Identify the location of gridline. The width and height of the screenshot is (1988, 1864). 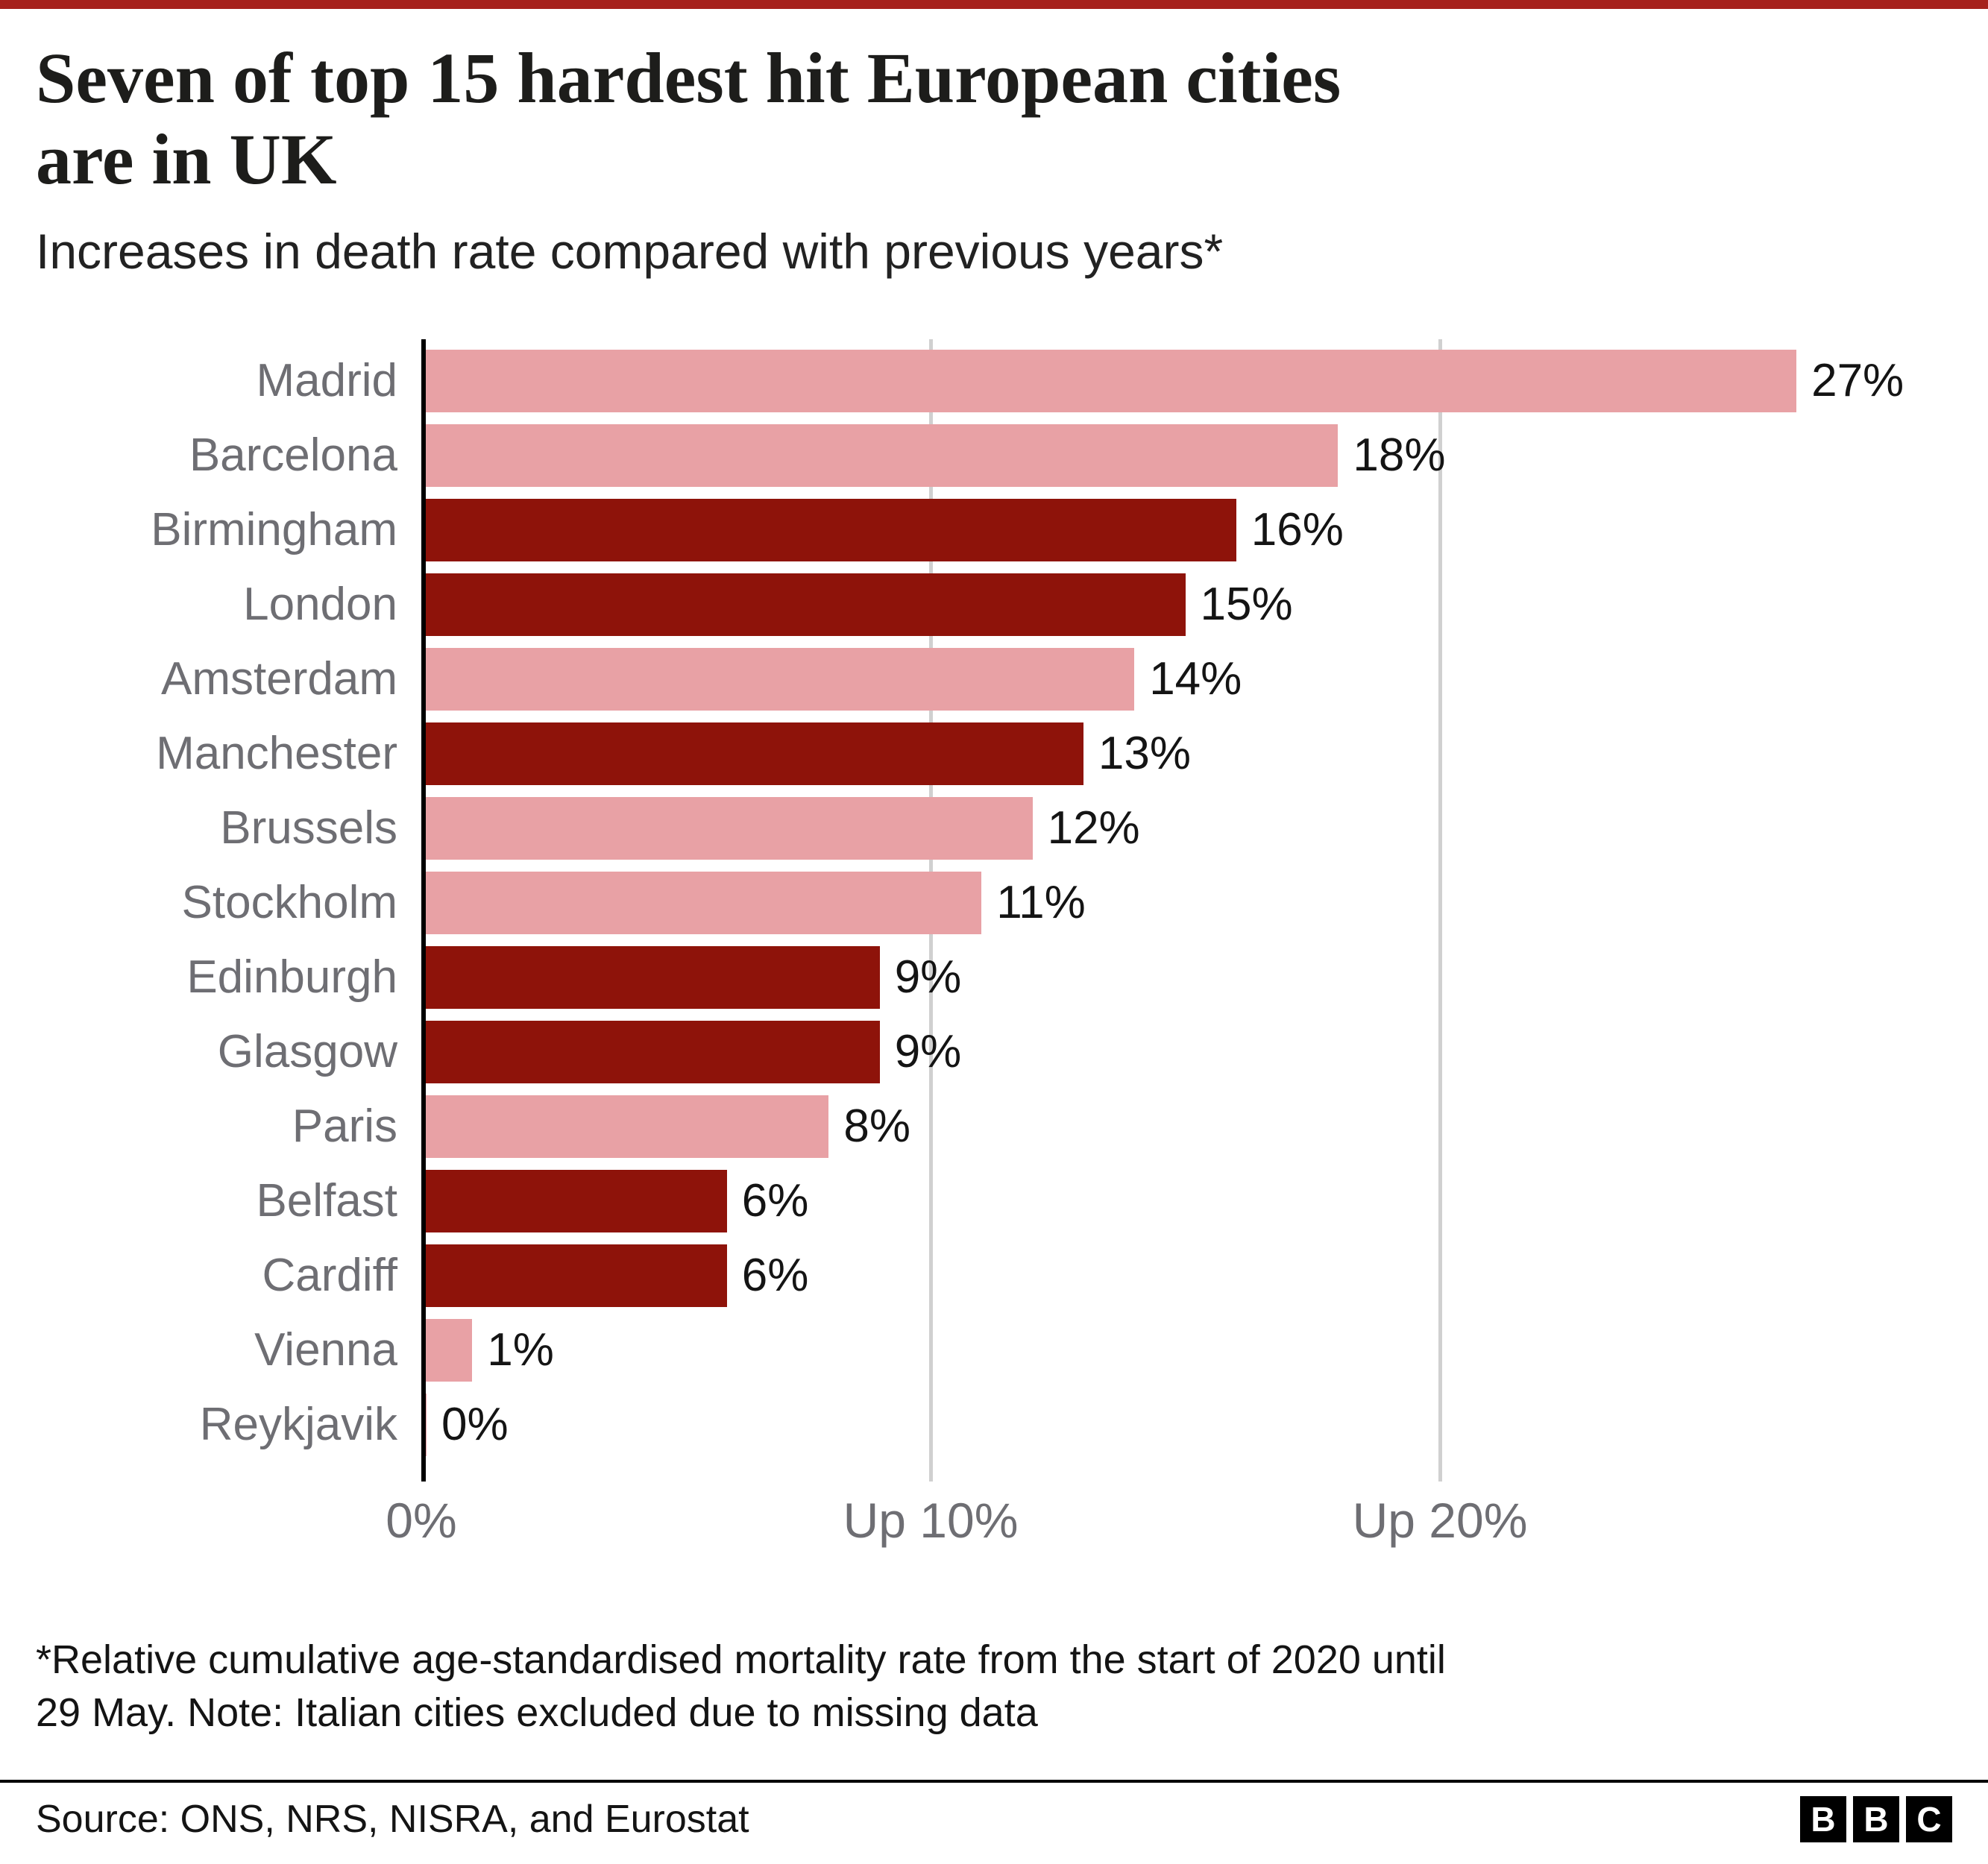
(1440, 910).